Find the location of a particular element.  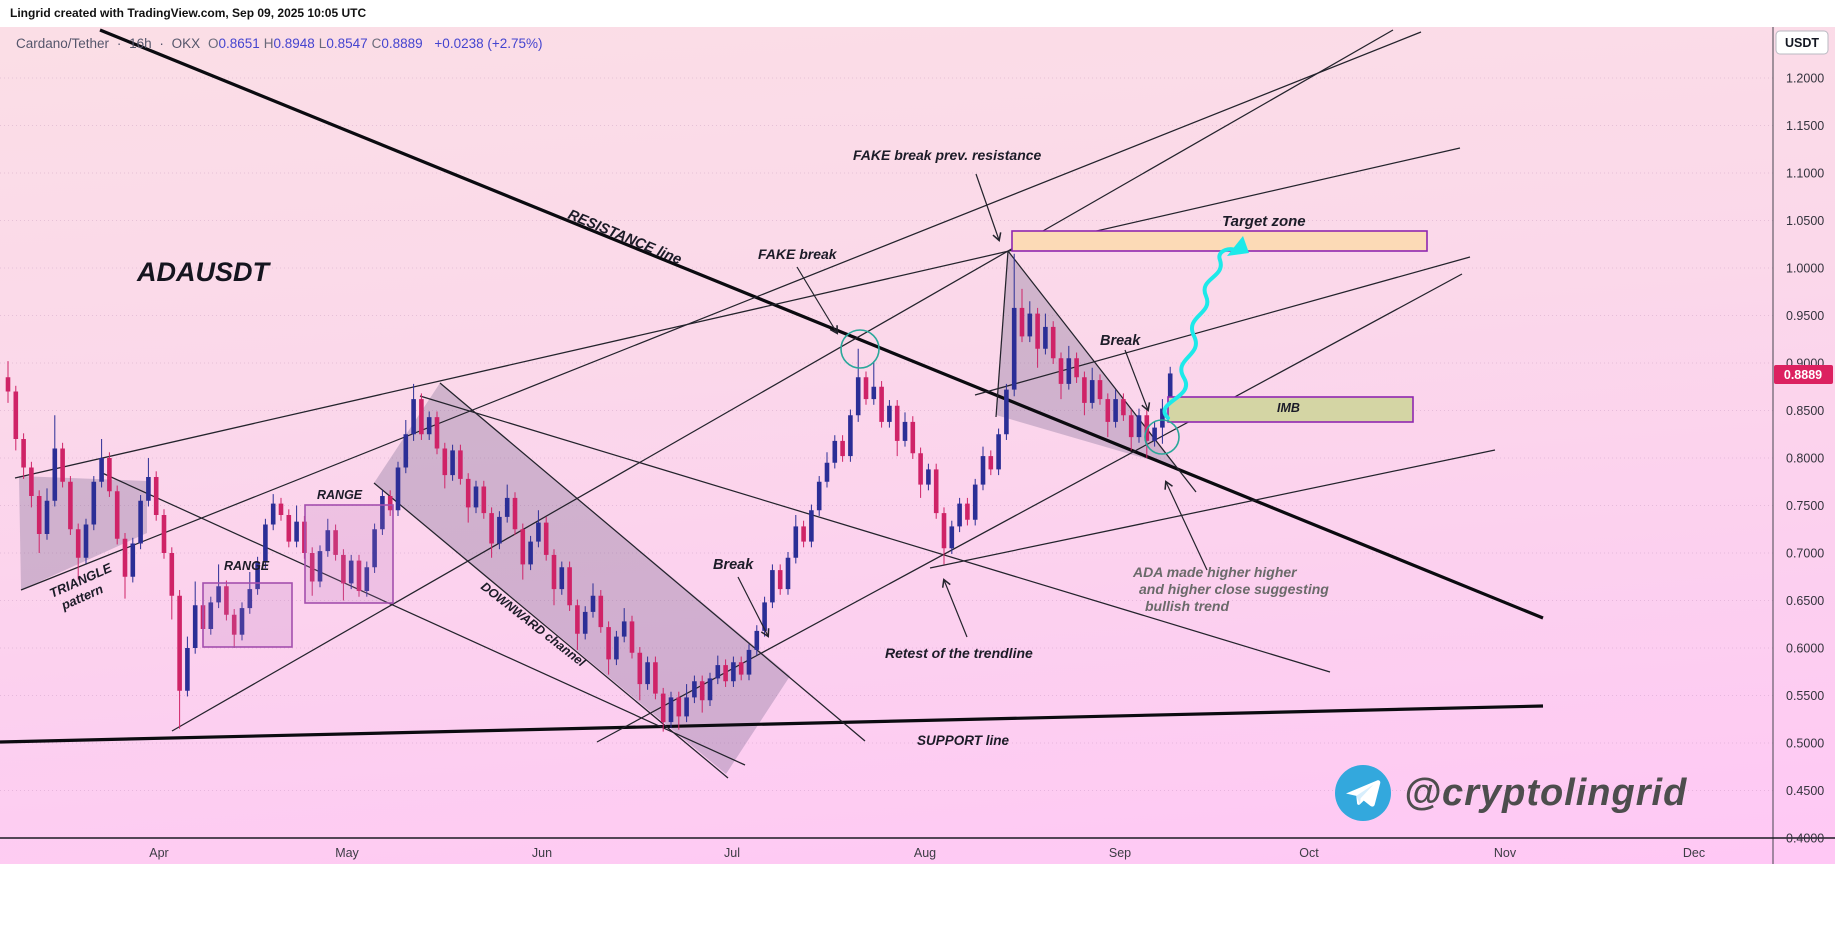

price-tick-0.5500: 0.5500 is located at coordinates (1805, 696).